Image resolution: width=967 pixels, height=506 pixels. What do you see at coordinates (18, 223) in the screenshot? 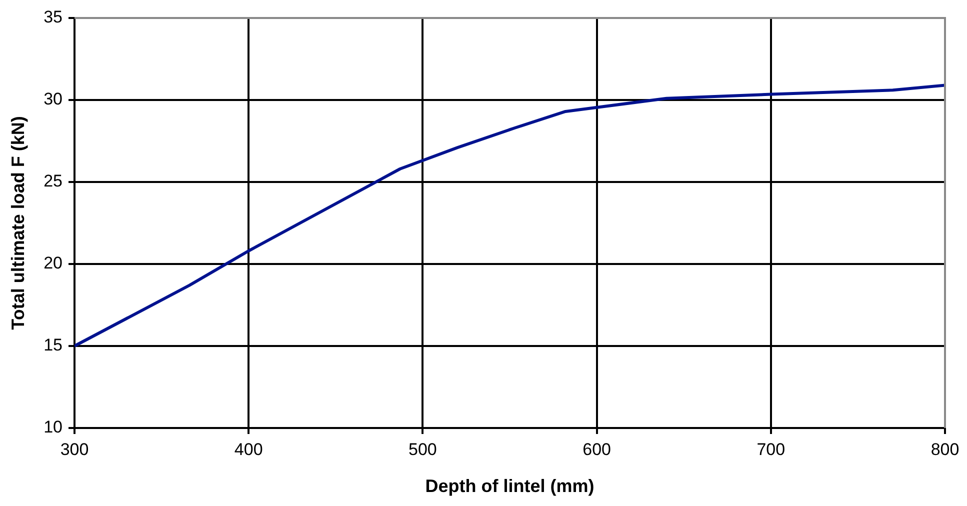
I see `y-axis-title: Total ultimate load F (kN)` at bounding box center [18, 223].